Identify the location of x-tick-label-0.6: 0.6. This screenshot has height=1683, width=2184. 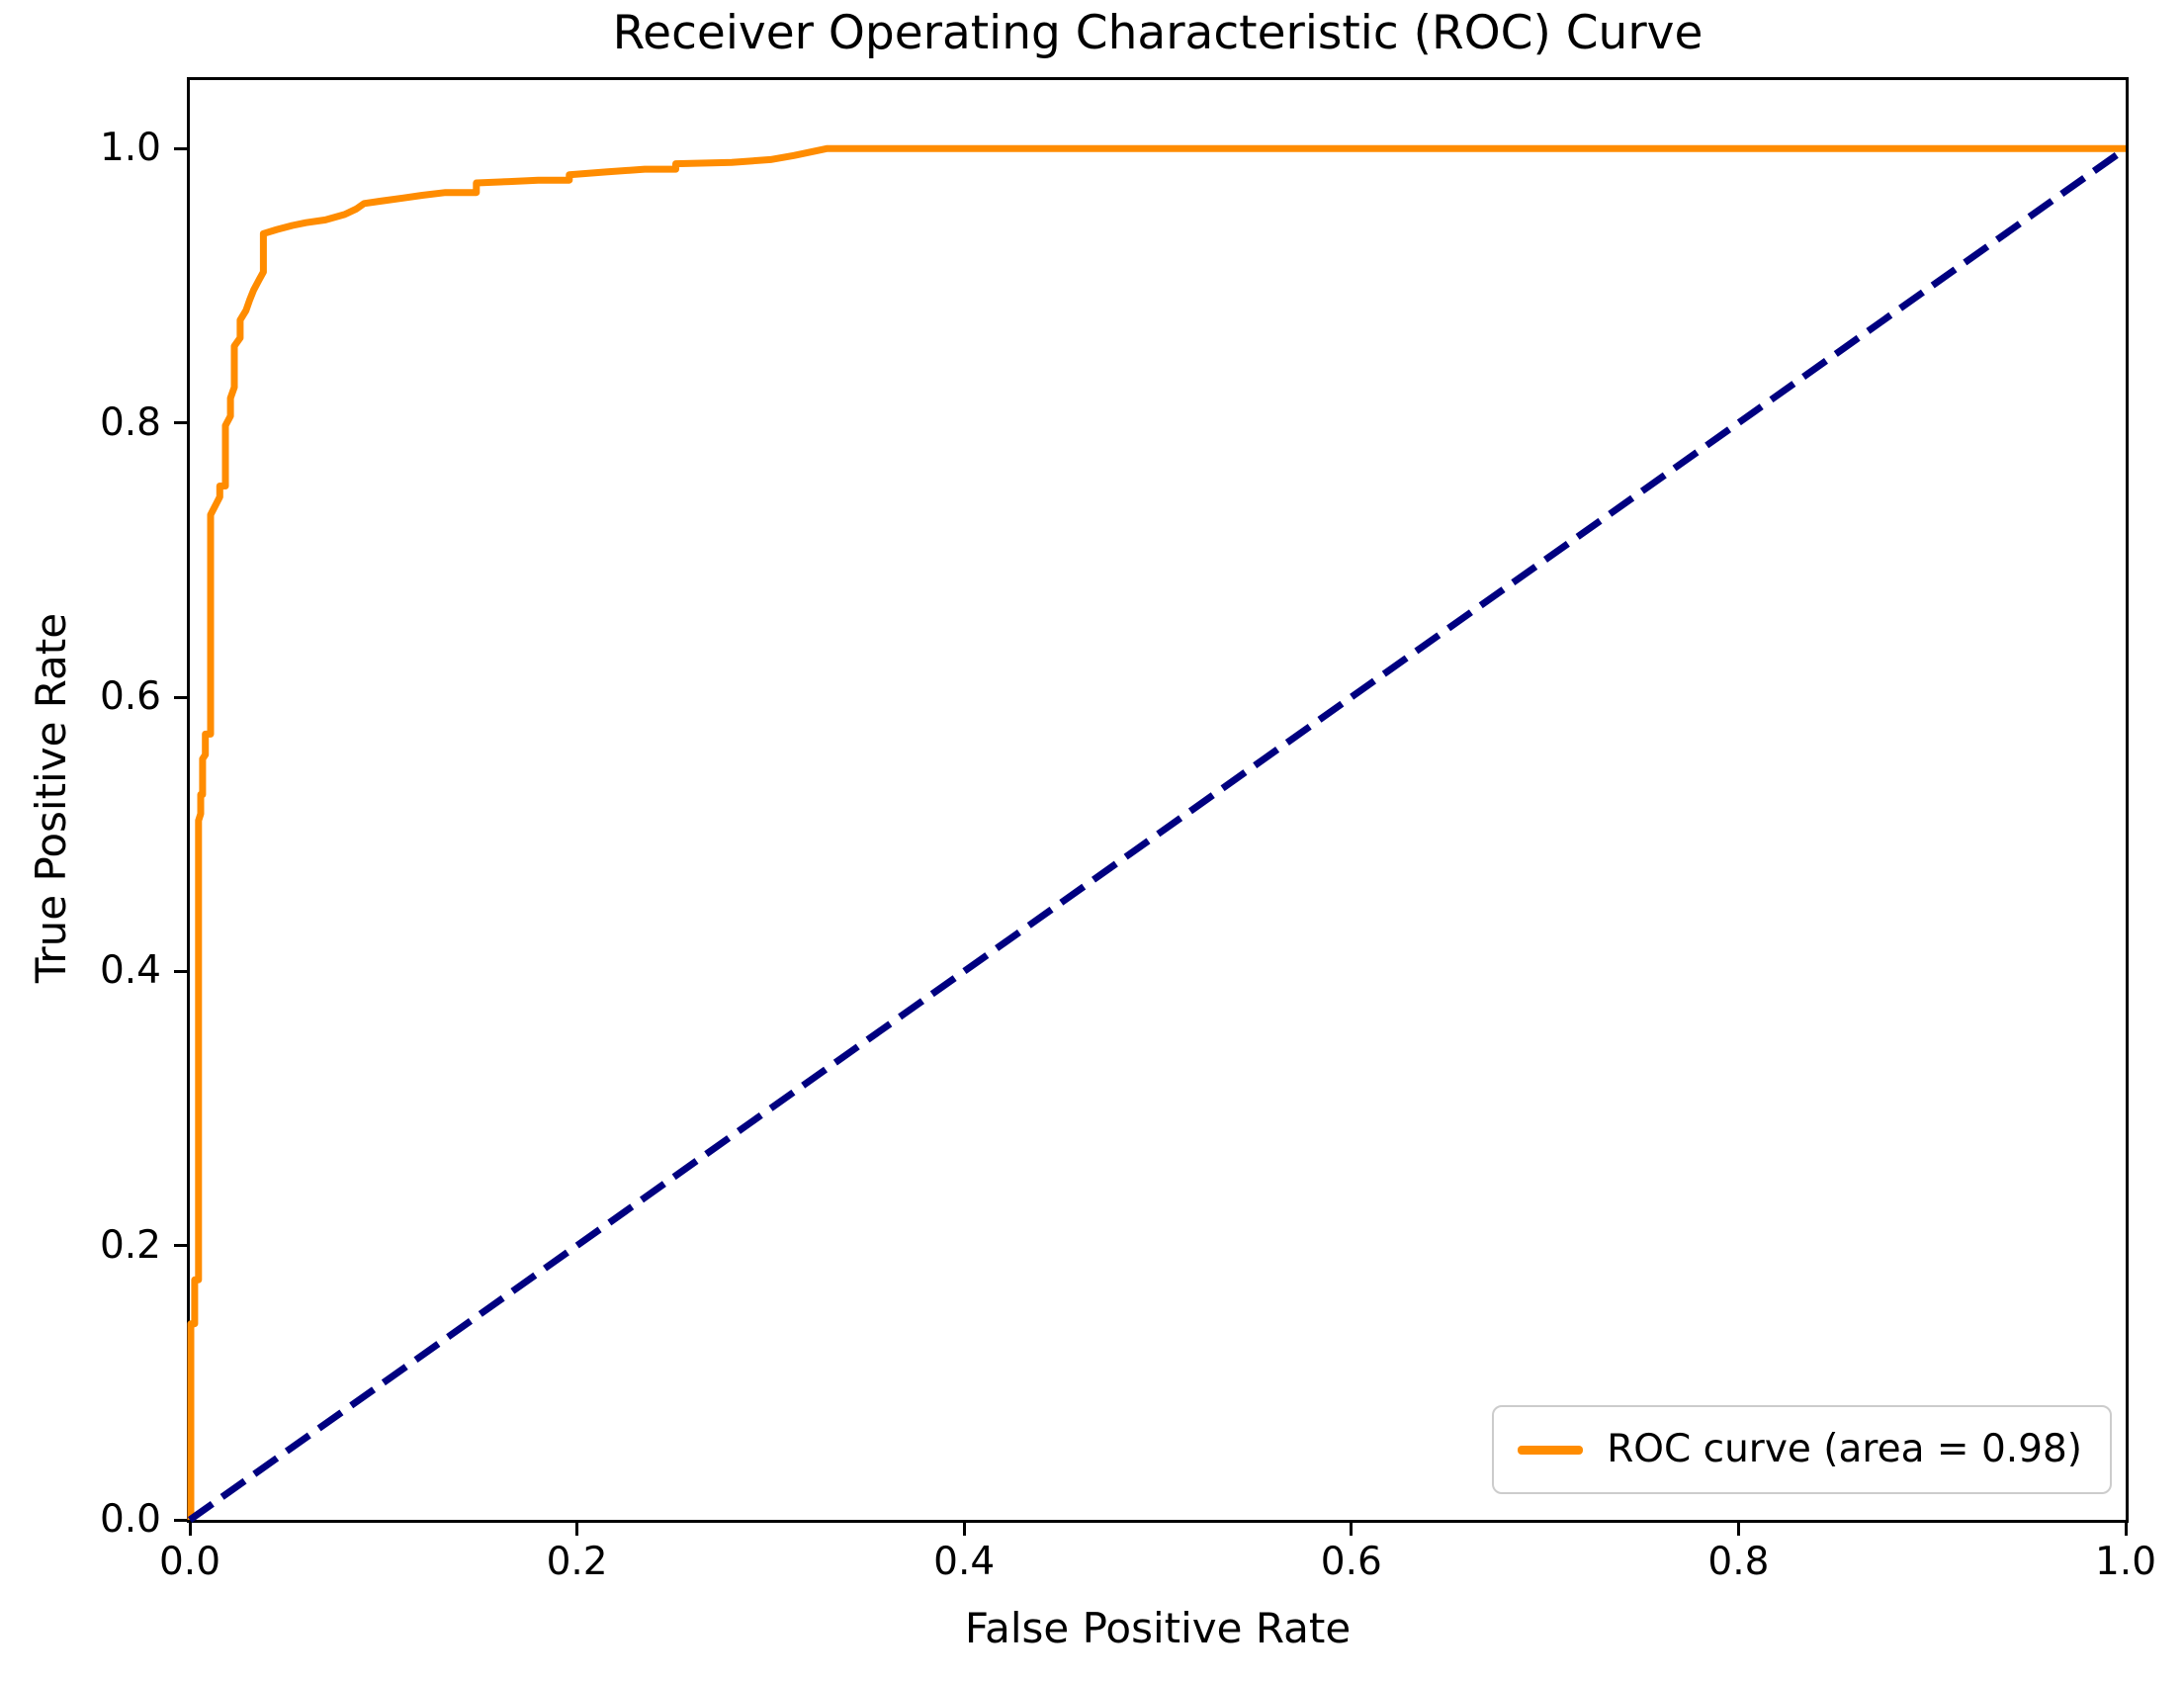
(1351, 1562).